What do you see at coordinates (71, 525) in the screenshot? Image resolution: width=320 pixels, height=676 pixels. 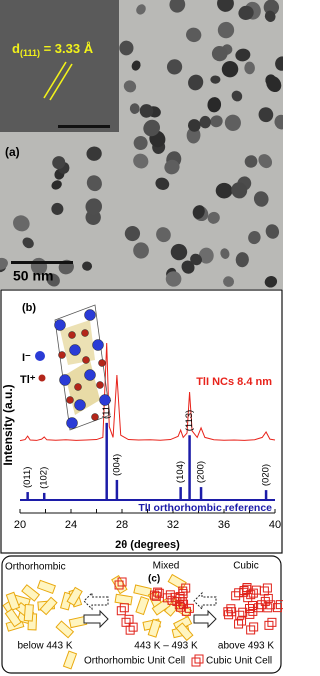 I see `x-tick-label: 24` at bounding box center [71, 525].